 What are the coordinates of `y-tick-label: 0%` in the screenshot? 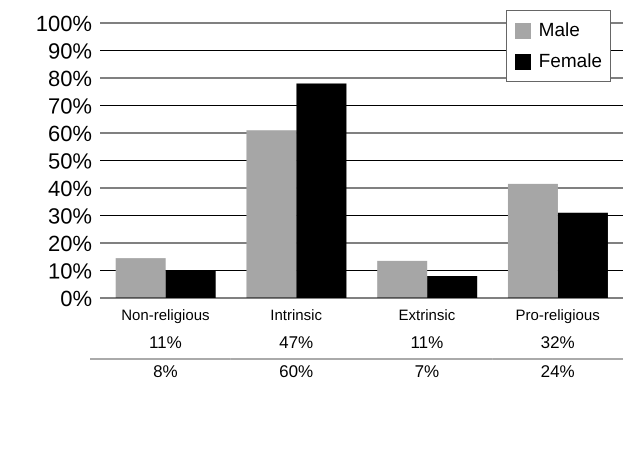 It's located at (76, 298).